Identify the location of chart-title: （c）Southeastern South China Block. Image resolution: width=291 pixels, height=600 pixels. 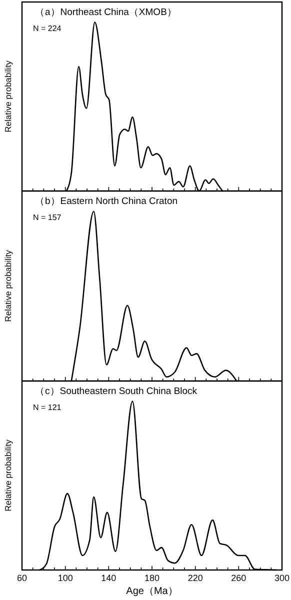
(116, 391).